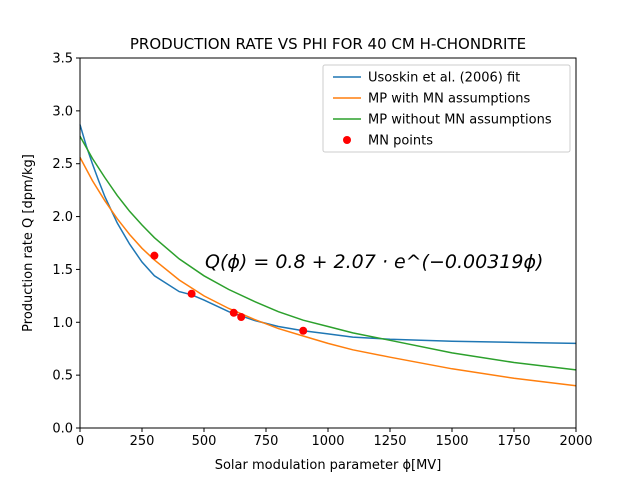  I want to click on legend-label: Usoskin et al. (2006) fit, so click(444, 78).